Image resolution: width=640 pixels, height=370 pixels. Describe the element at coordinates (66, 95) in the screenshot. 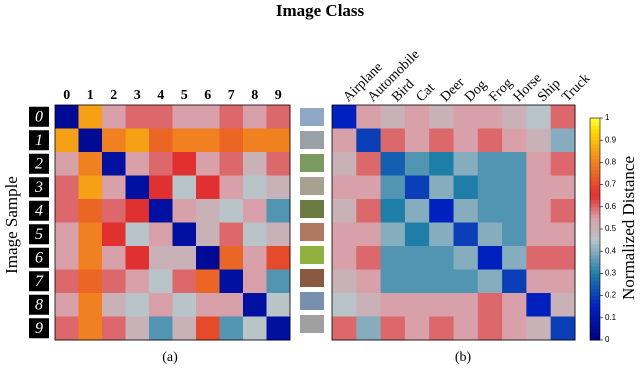

I see `column-label: 0` at that location.